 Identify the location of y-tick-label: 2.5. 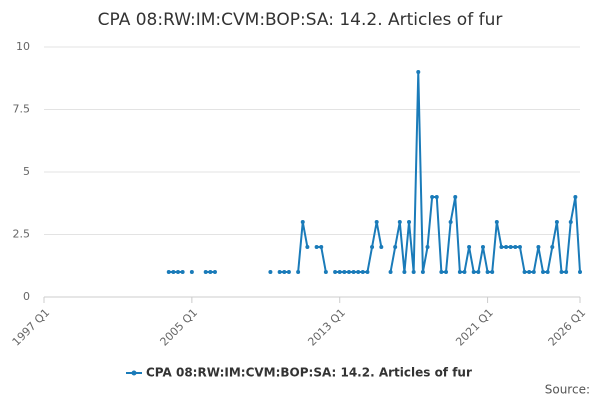
(22, 234).